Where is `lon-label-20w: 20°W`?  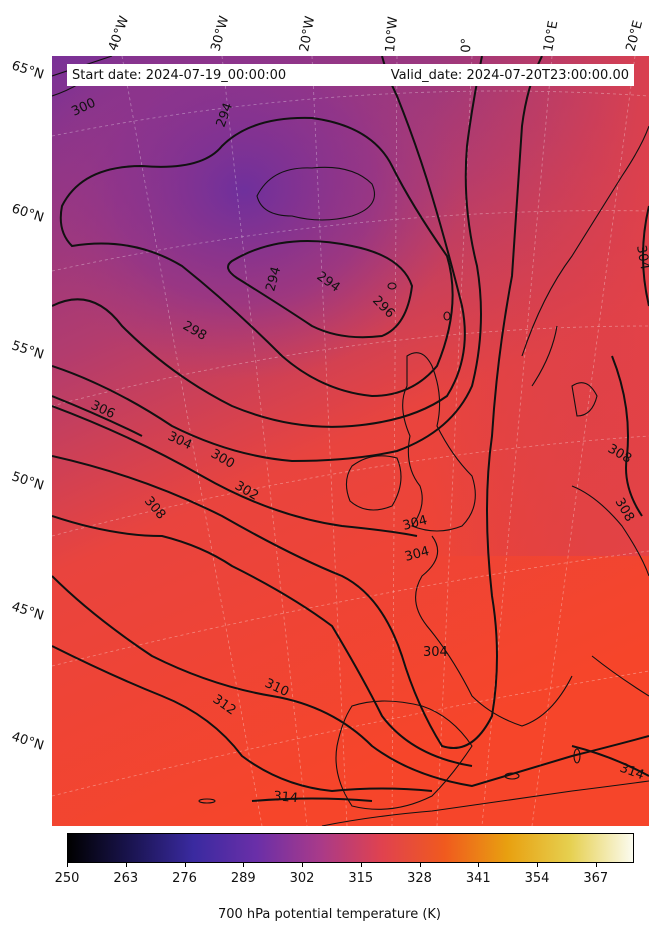
lon-label-20w: 20°W is located at coordinates (308, 34).